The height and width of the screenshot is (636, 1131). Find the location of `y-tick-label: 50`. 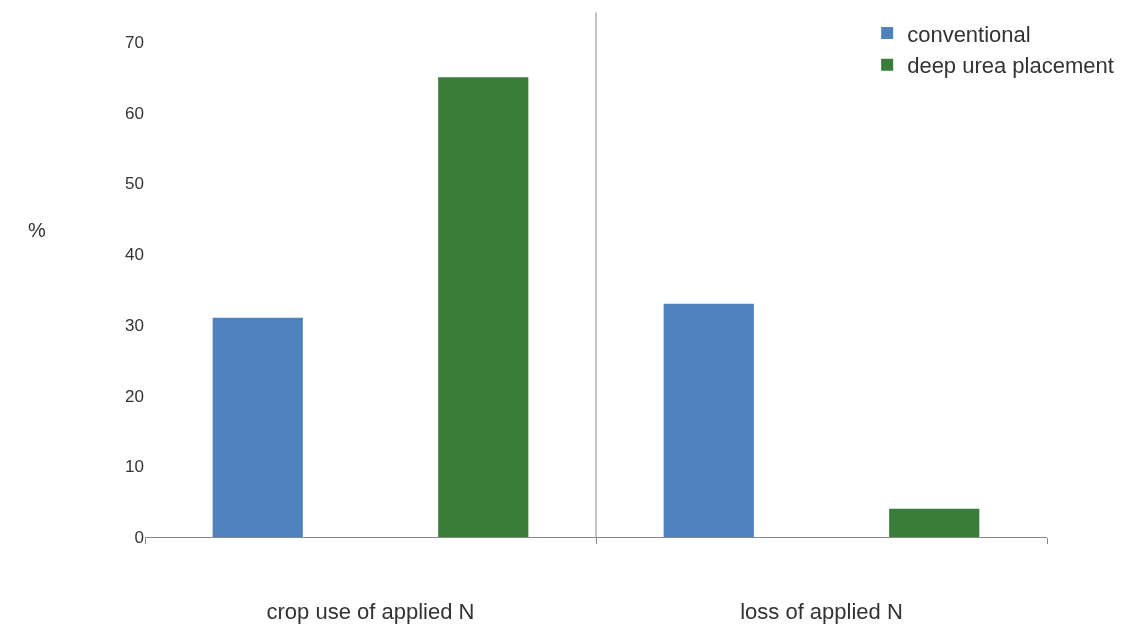

y-tick-label: 50 is located at coordinates (134, 184).